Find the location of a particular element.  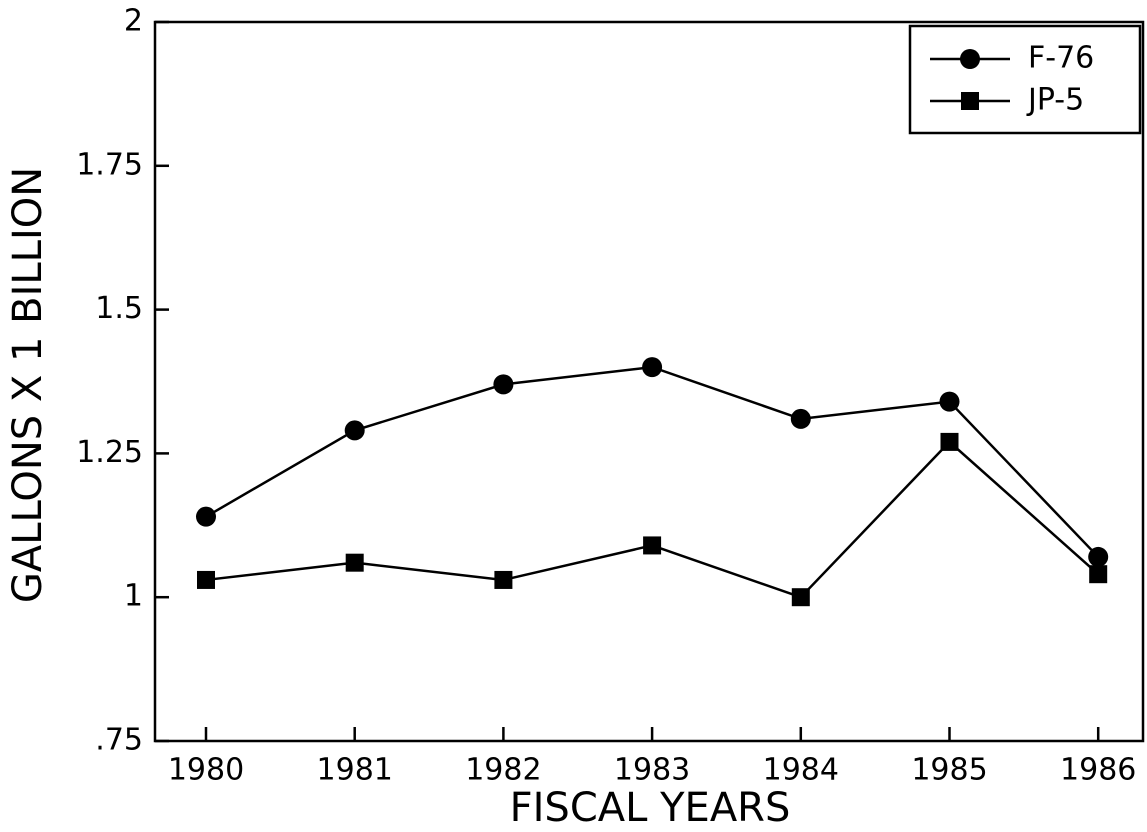

y-tick-label: 1.5 is located at coordinates (119, 308).